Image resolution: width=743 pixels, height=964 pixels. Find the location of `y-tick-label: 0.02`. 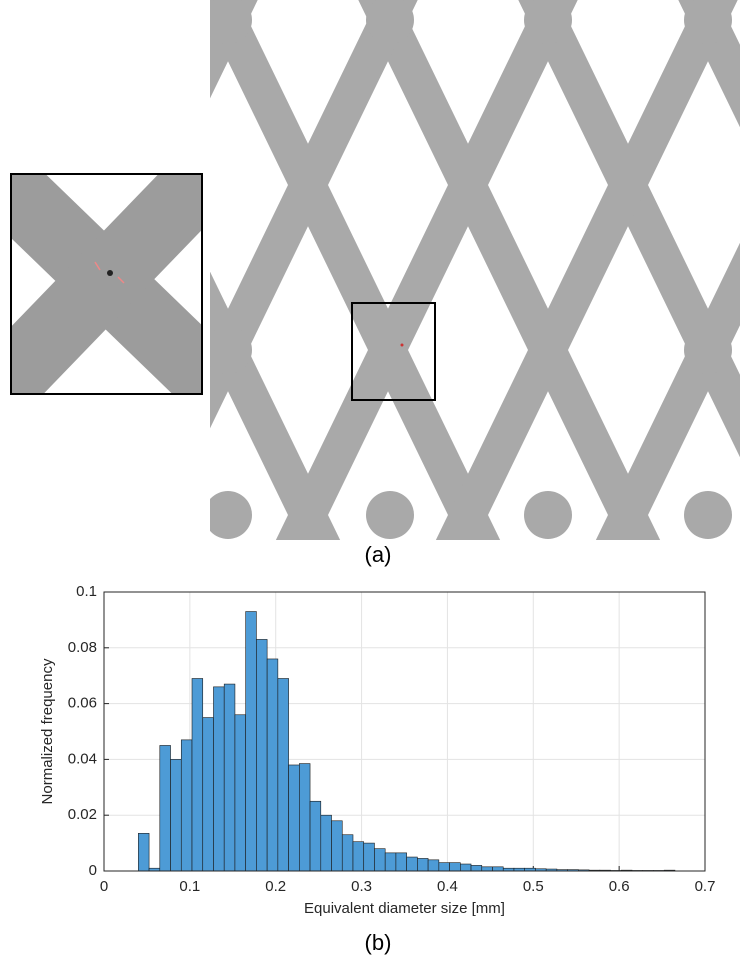

y-tick-label: 0.02 is located at coordinates (82, 814).